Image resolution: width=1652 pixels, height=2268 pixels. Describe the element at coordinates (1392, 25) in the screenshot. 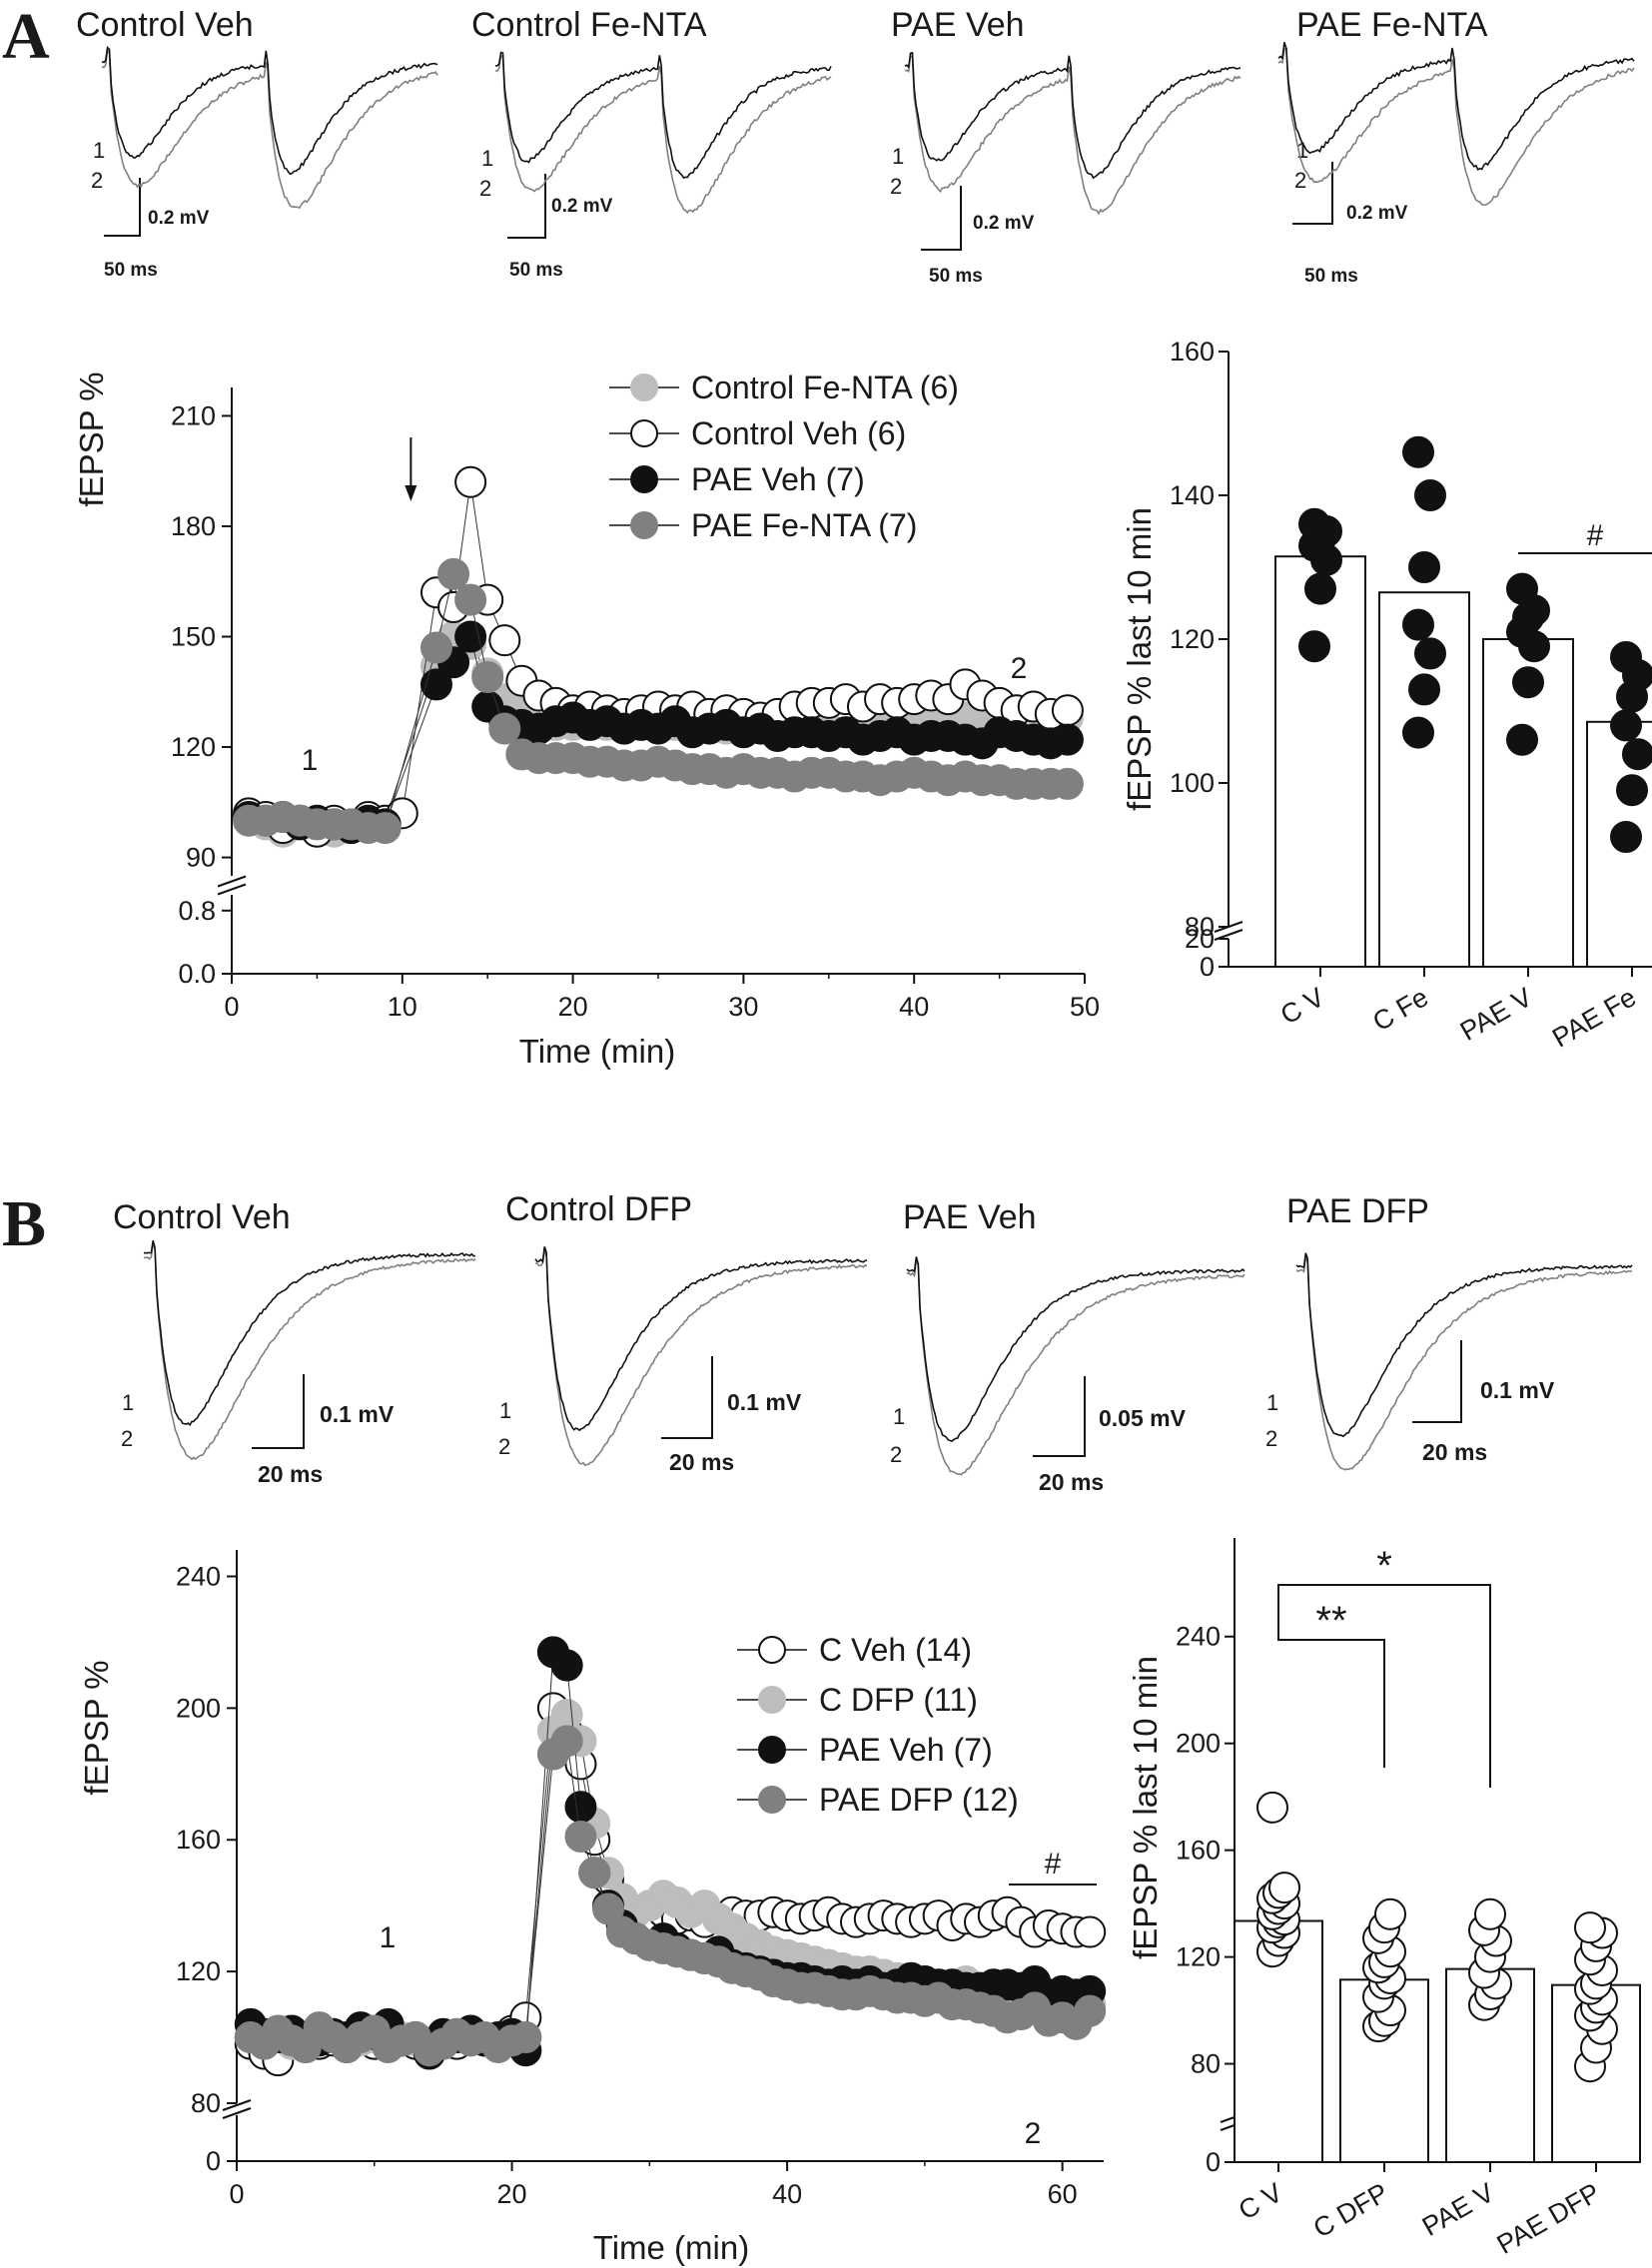

I see `trace-title: PAE Fe-NTA` at that location.